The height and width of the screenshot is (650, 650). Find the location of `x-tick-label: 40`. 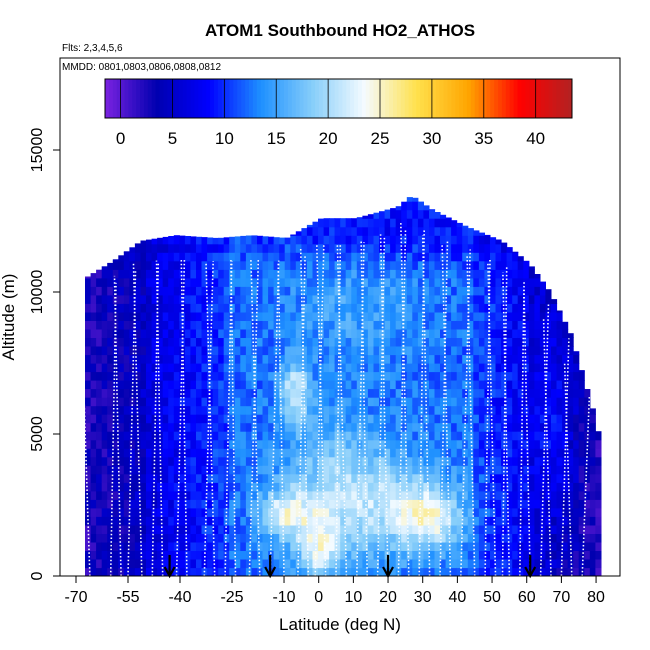

x-tick-label: 40 is located at coordinates (457, 597).